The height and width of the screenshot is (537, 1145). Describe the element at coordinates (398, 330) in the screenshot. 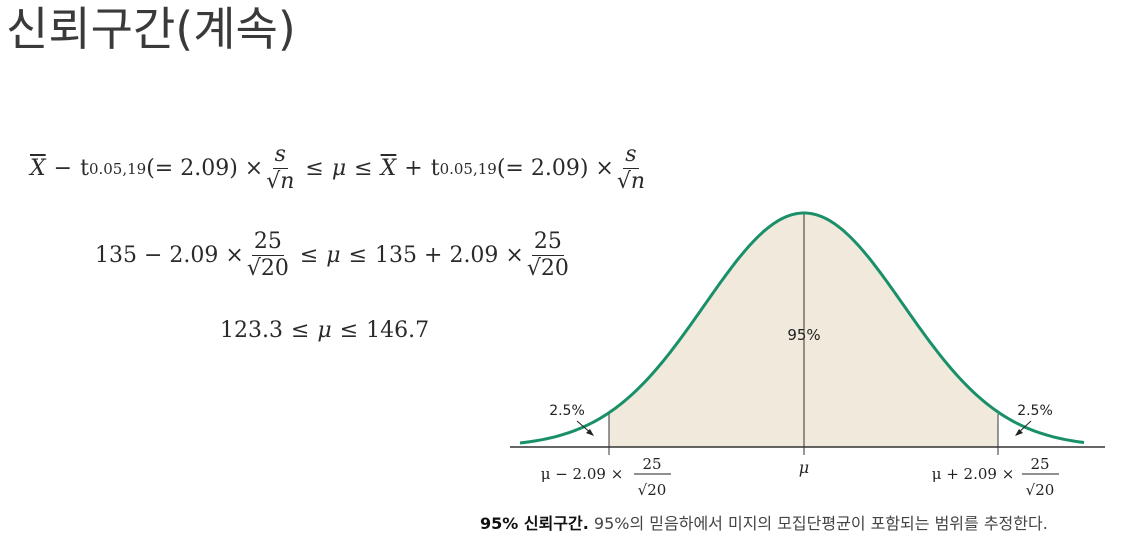

I see `upper-bound-value: 146.7` at that location.